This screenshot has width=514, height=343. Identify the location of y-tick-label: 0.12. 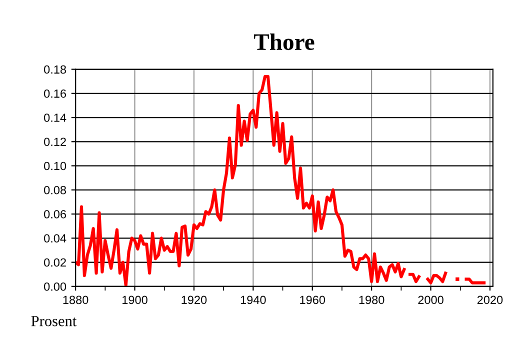
(55, 142).